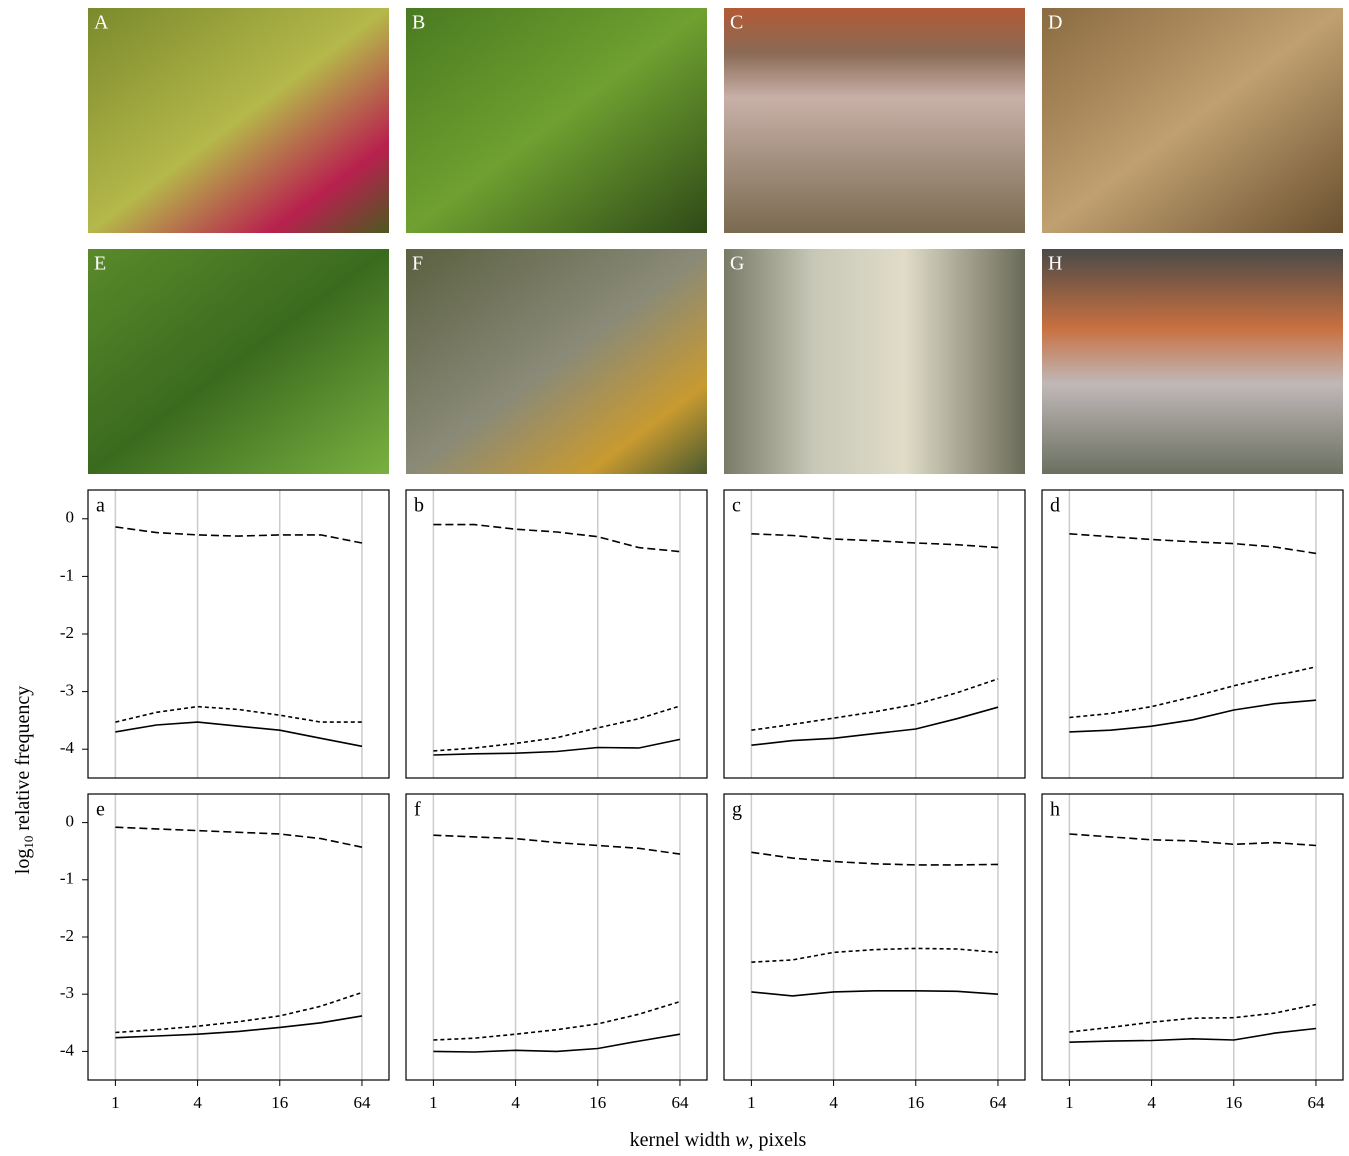 Image resolution: width=1349 pixels, height=1156 pixels. I want to click on x-axis-label: kernel width w, pixels, so click(718, 1140).